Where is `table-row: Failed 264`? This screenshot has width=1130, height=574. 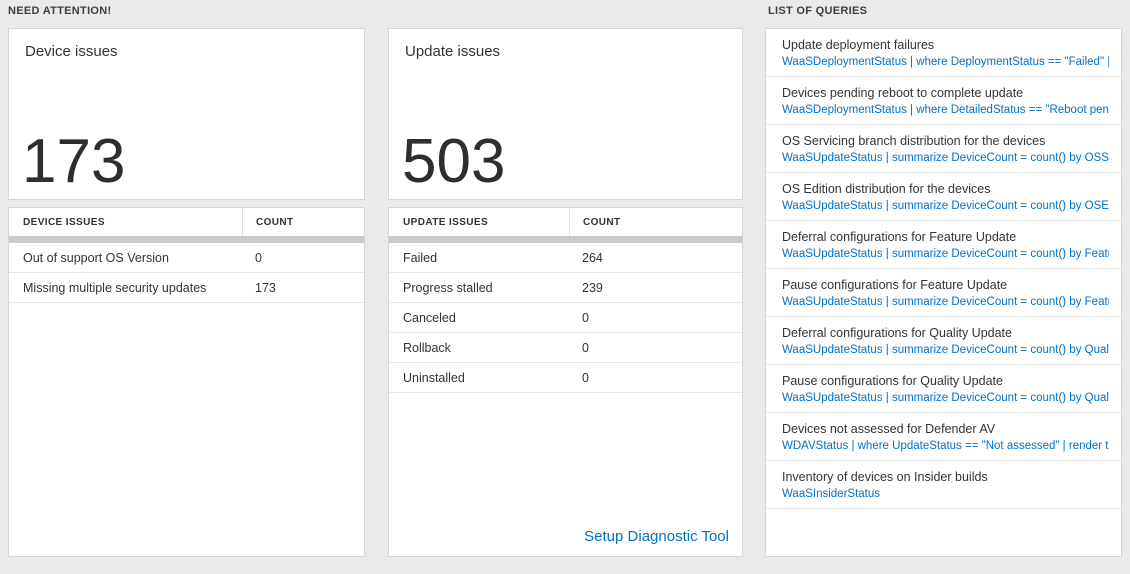
table-row: Failed 264 is located at coordinates (565, 258).